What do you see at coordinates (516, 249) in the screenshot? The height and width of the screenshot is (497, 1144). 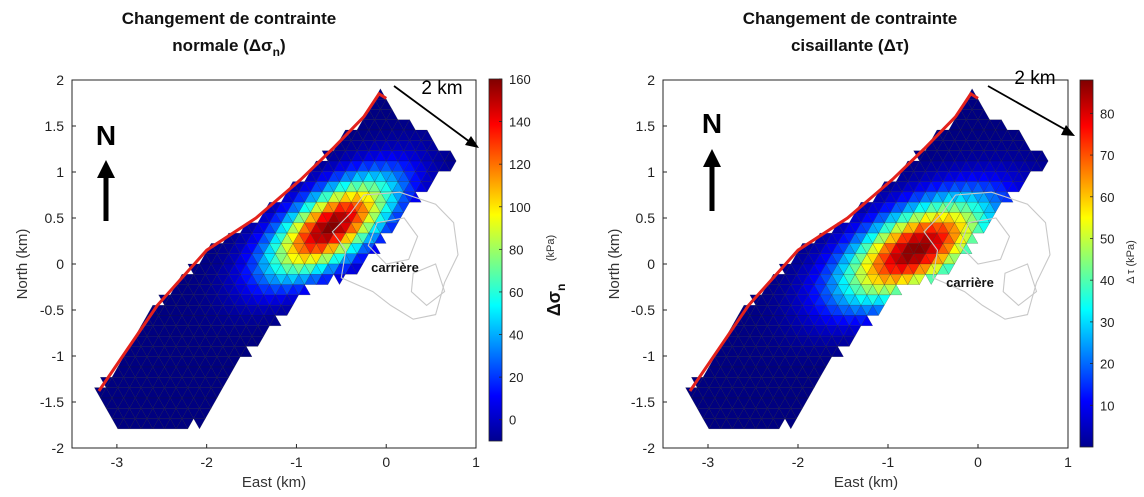 I see `colorbar-tick-label: 80` at bounding box center [516, 249].